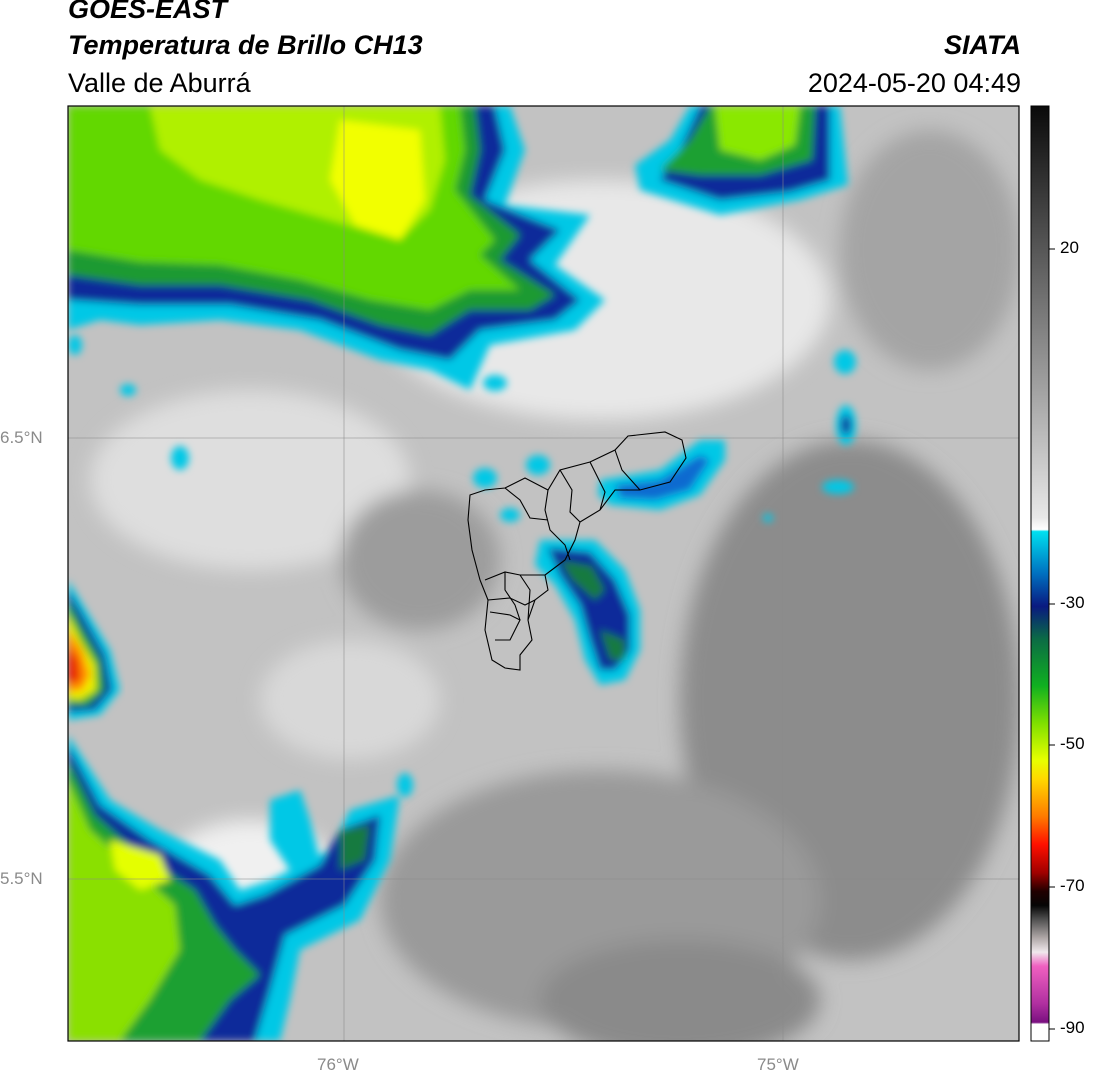 This screenshot has width=1094, height=1078. I want to click on colorbar-tick-label: -70, so click(1072, 885).